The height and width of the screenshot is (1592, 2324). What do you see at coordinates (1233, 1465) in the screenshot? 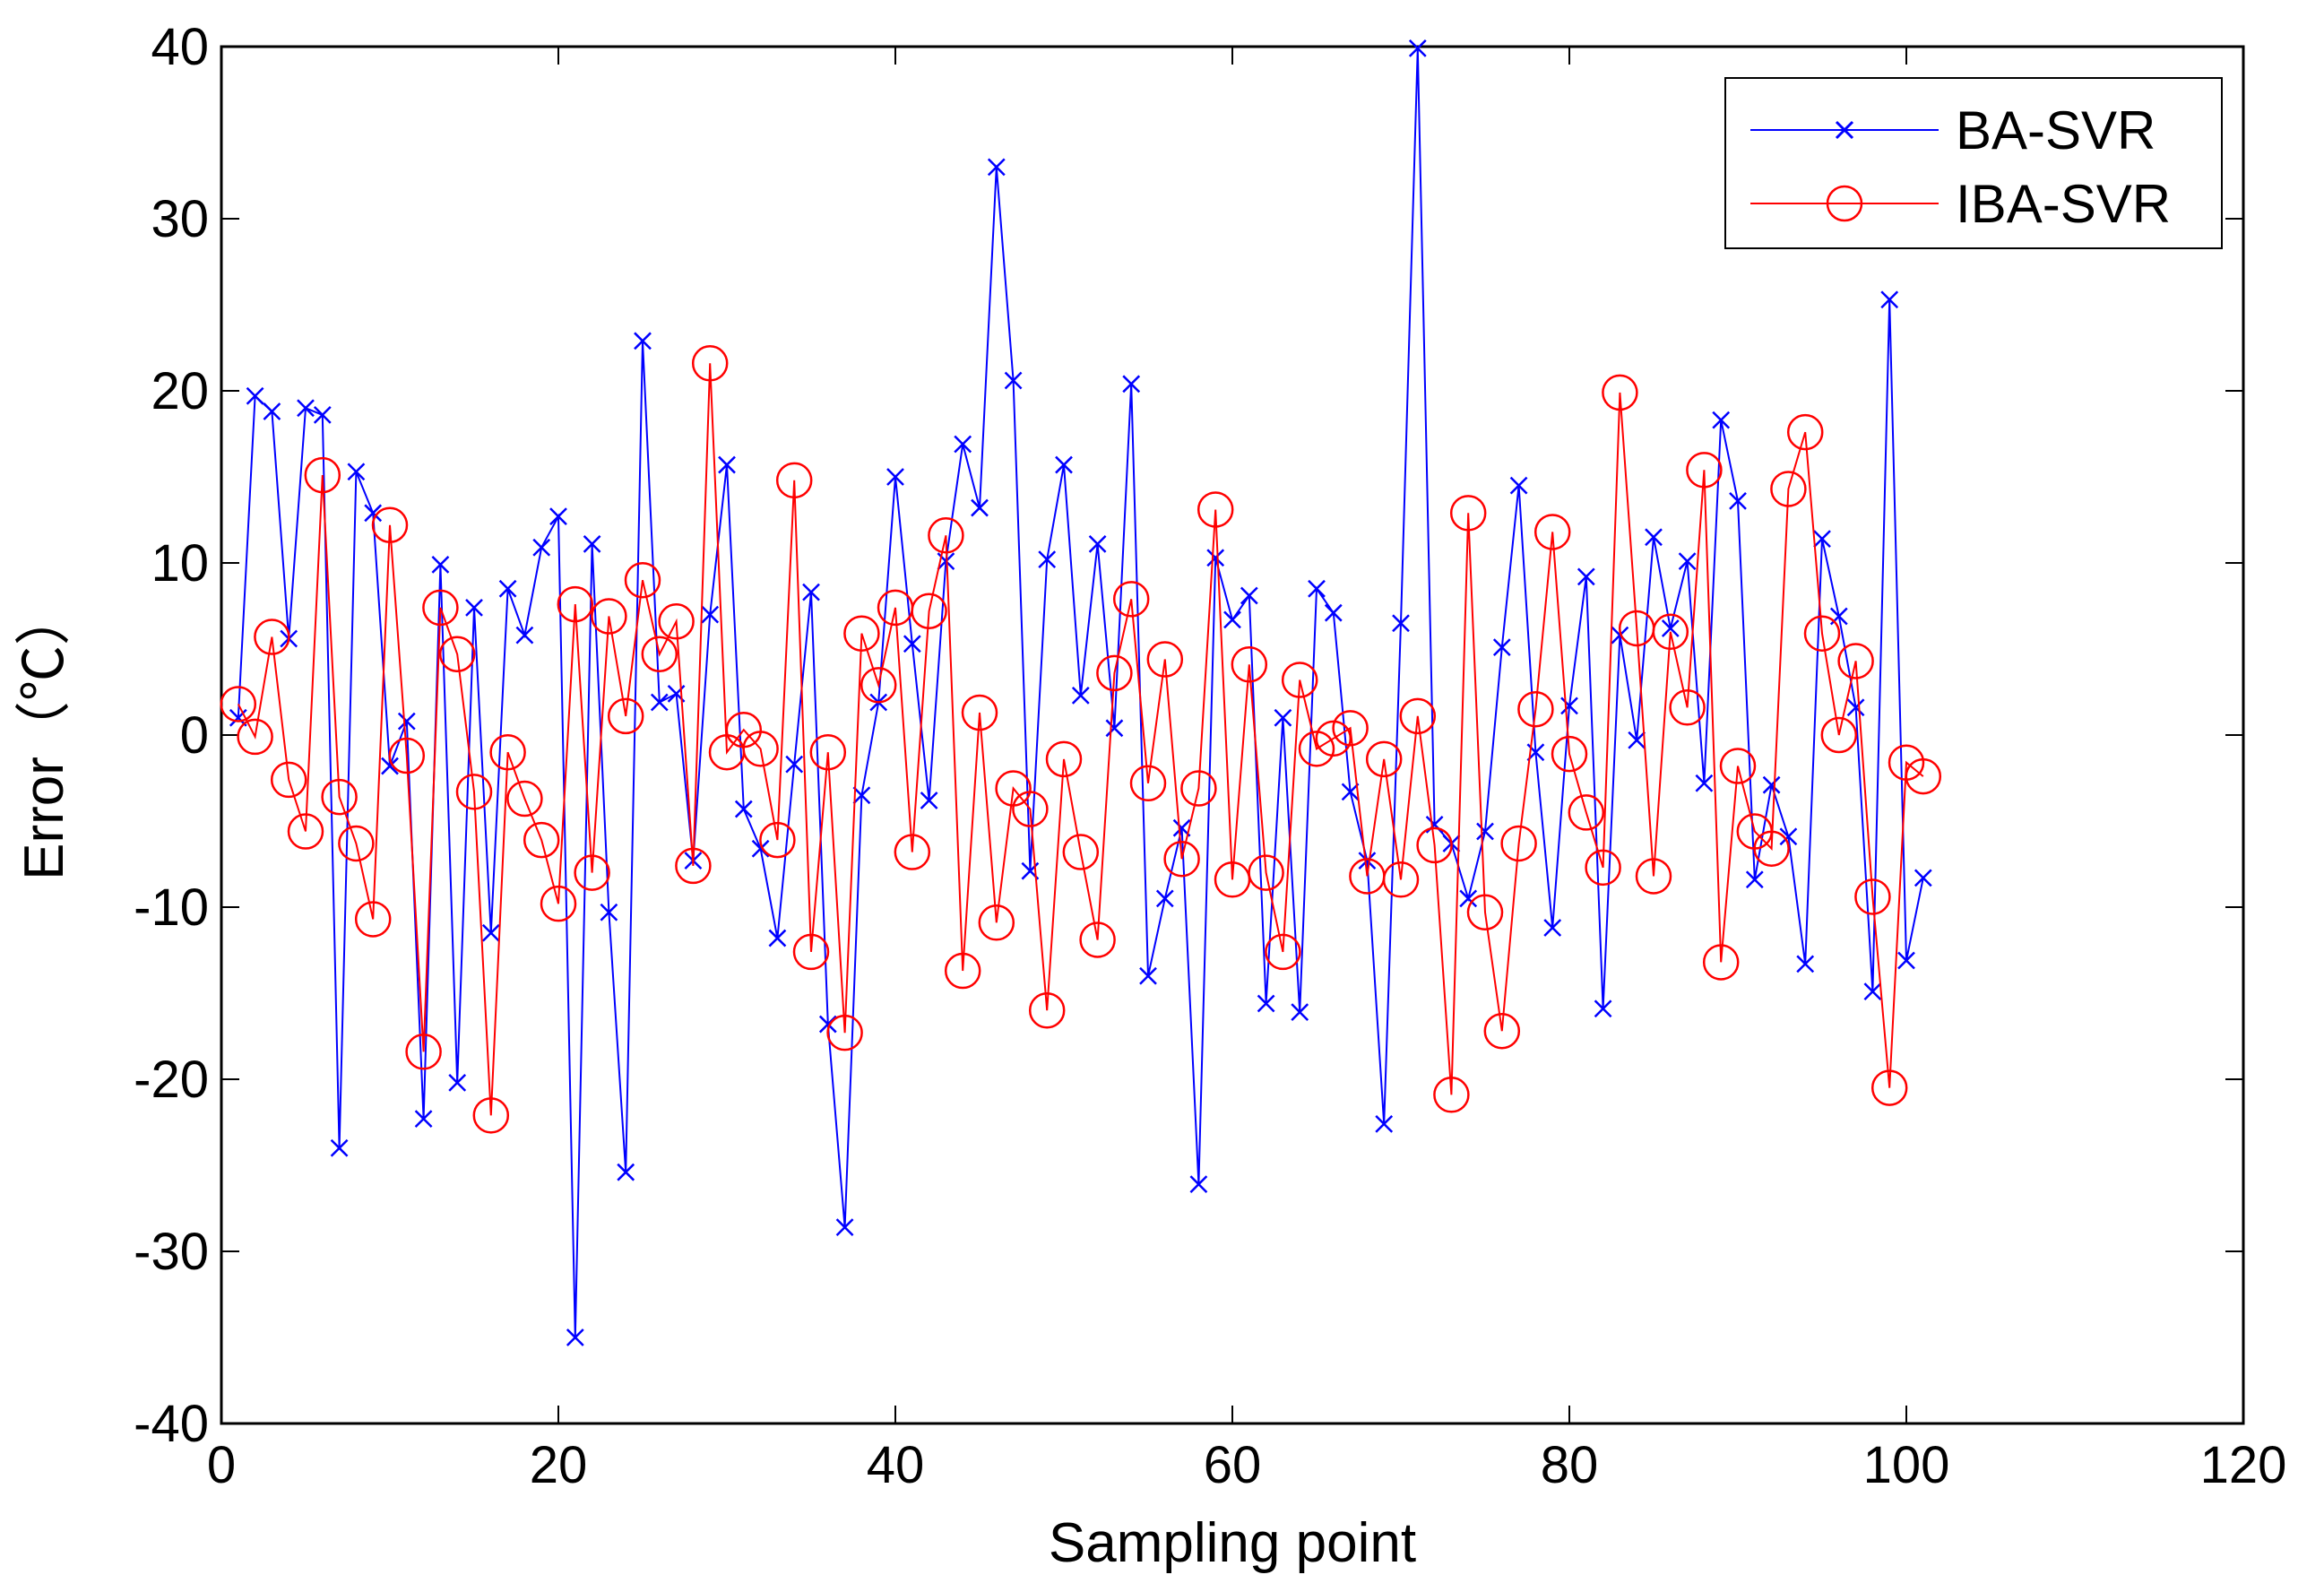
I see `x-tick-label: 60` at bounding box center [1233, 1465].